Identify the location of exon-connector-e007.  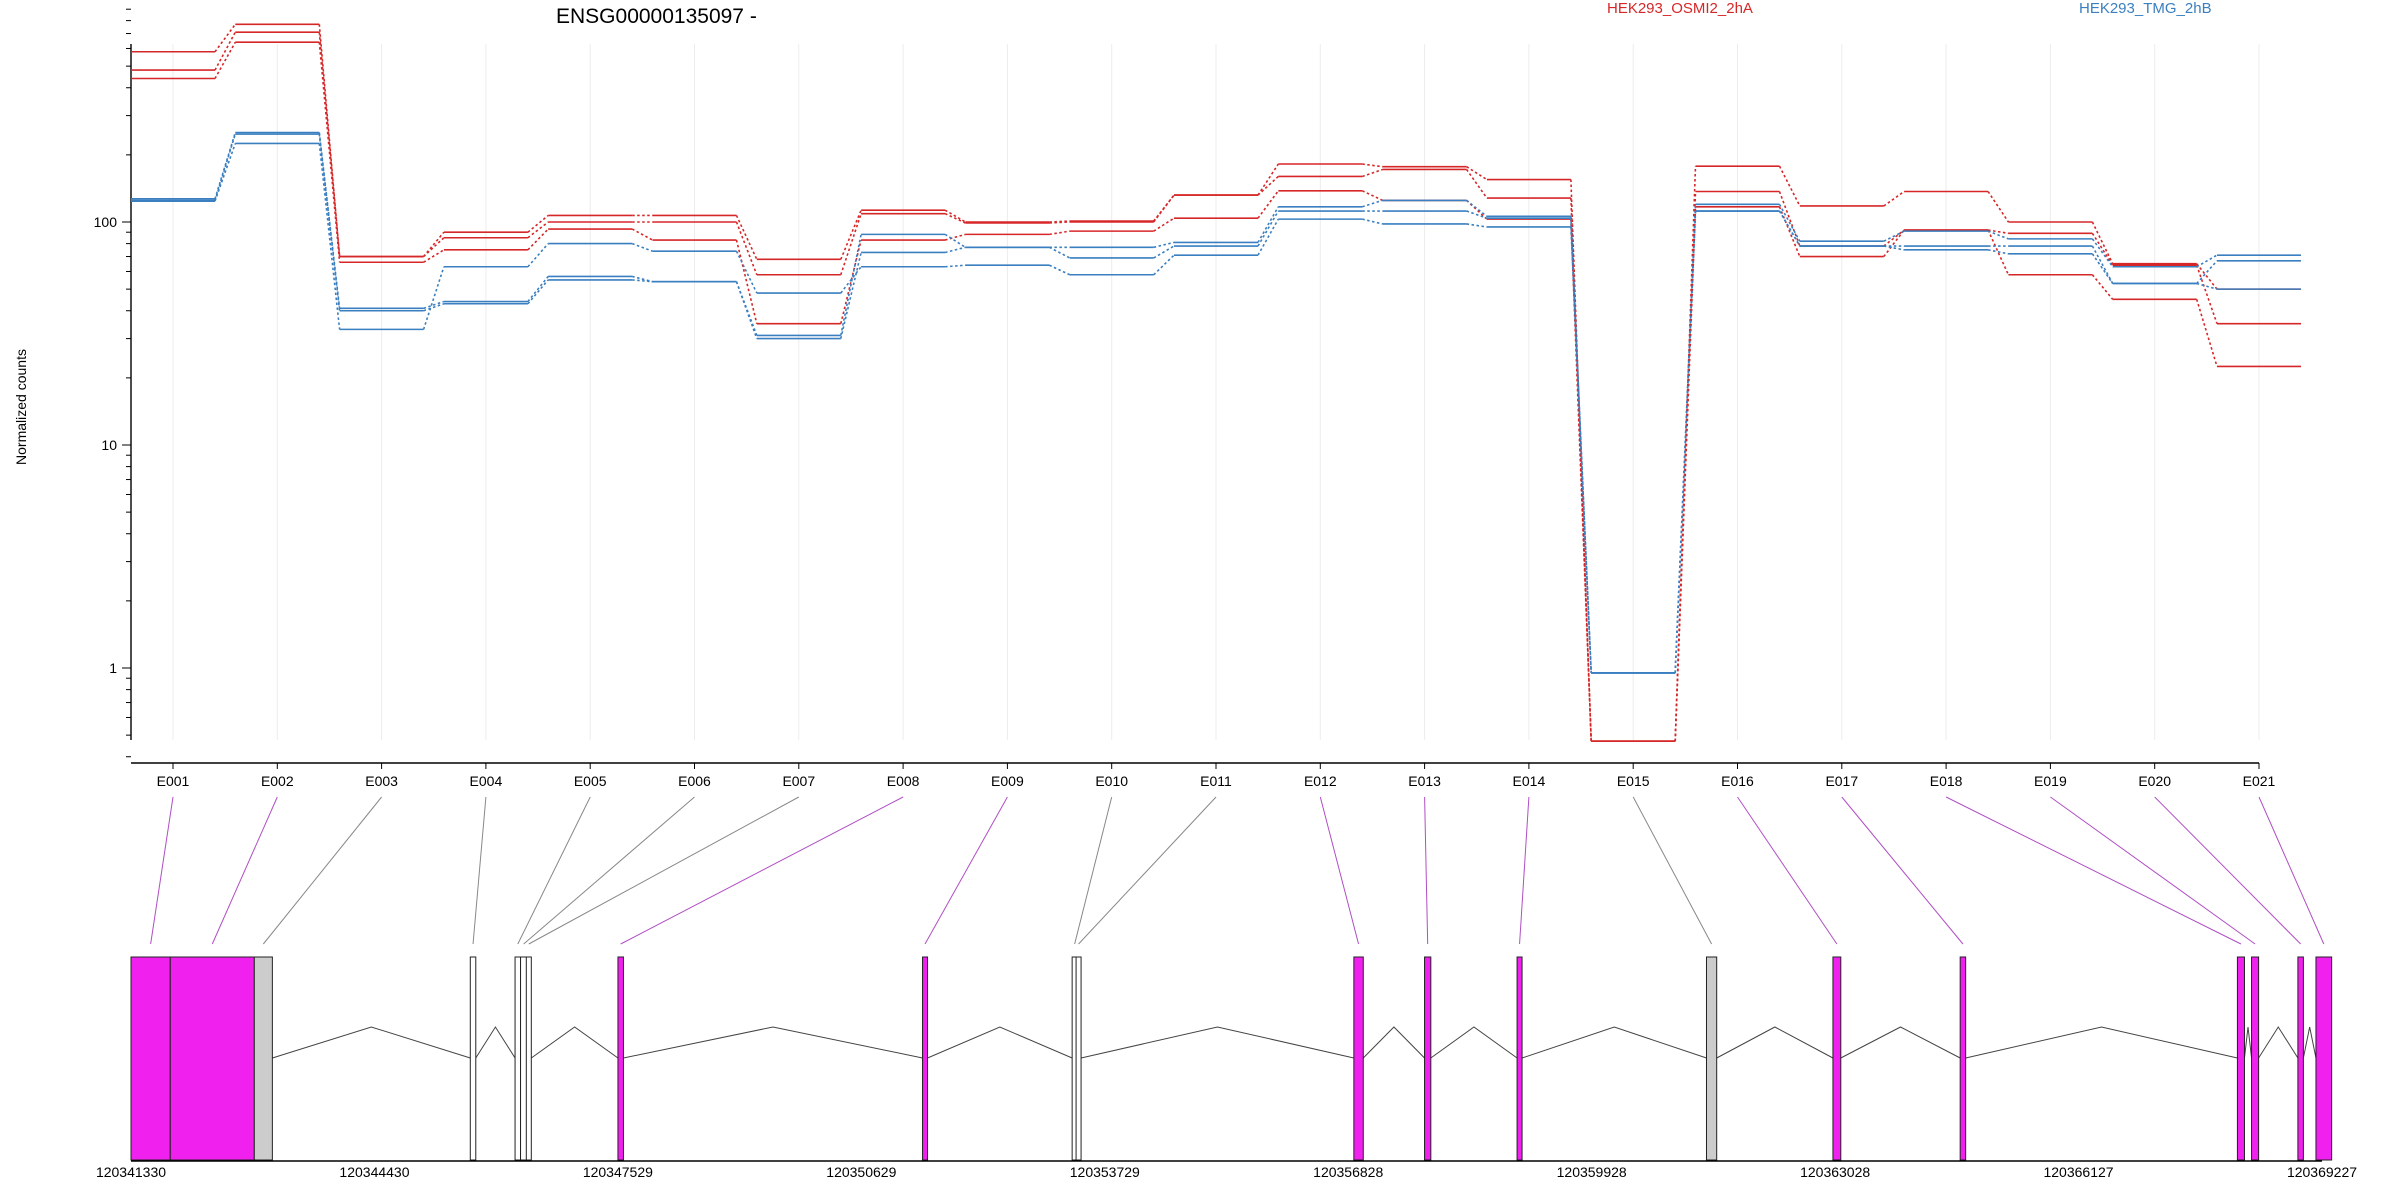
(664, 870).